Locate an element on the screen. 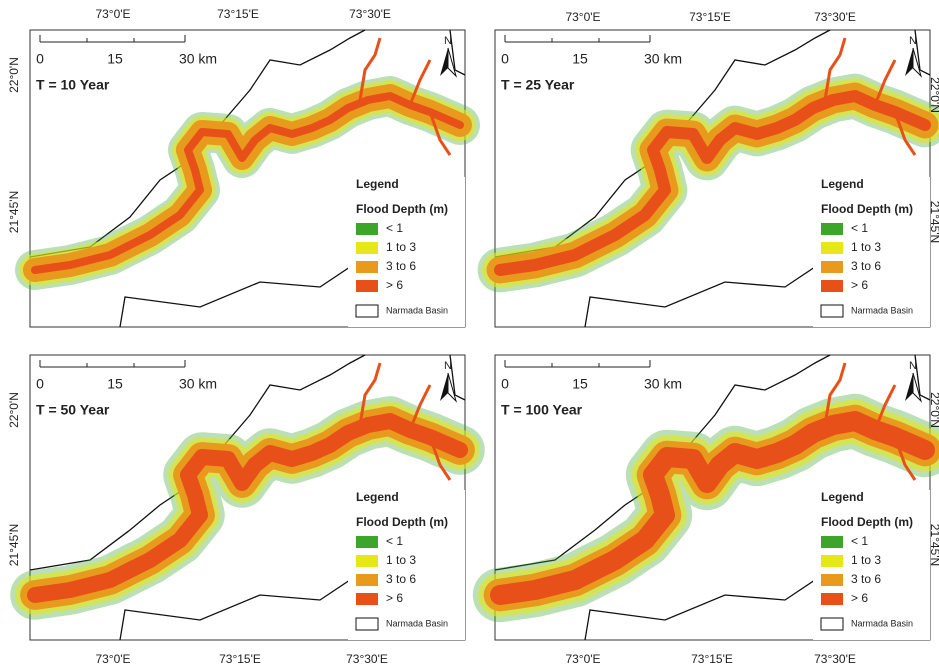 This screenshot has height=670, width=939. panel-title: T = 10 Year is located at coordinates (73, 85).